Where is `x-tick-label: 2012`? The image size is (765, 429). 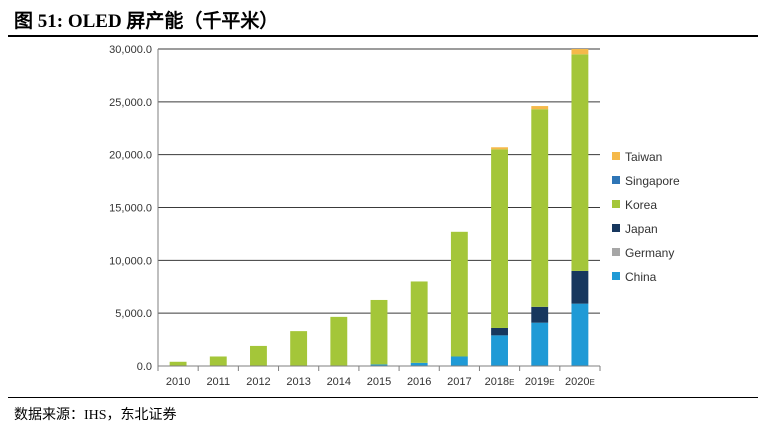 x-tick-label: 2012 is located at coordinates (258, 382).